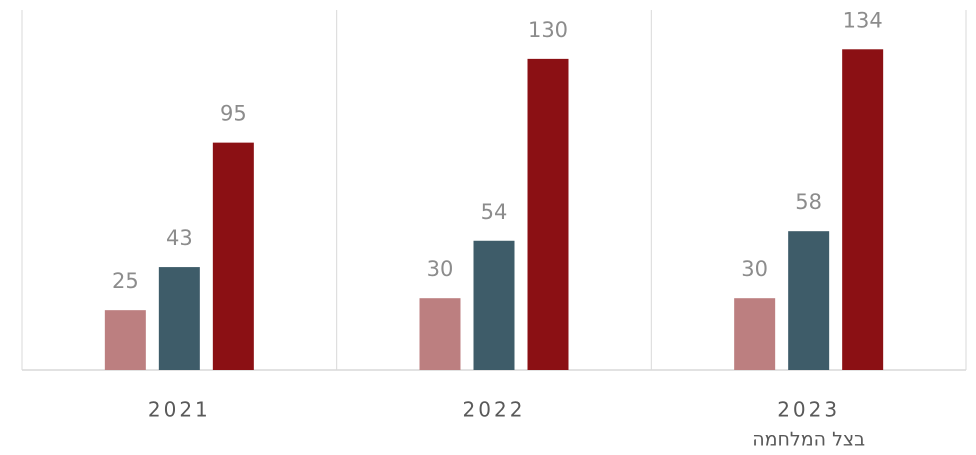  Describe the element at coordinates (548, 30) in the screenshot. I see `data-label: 130` at that location.